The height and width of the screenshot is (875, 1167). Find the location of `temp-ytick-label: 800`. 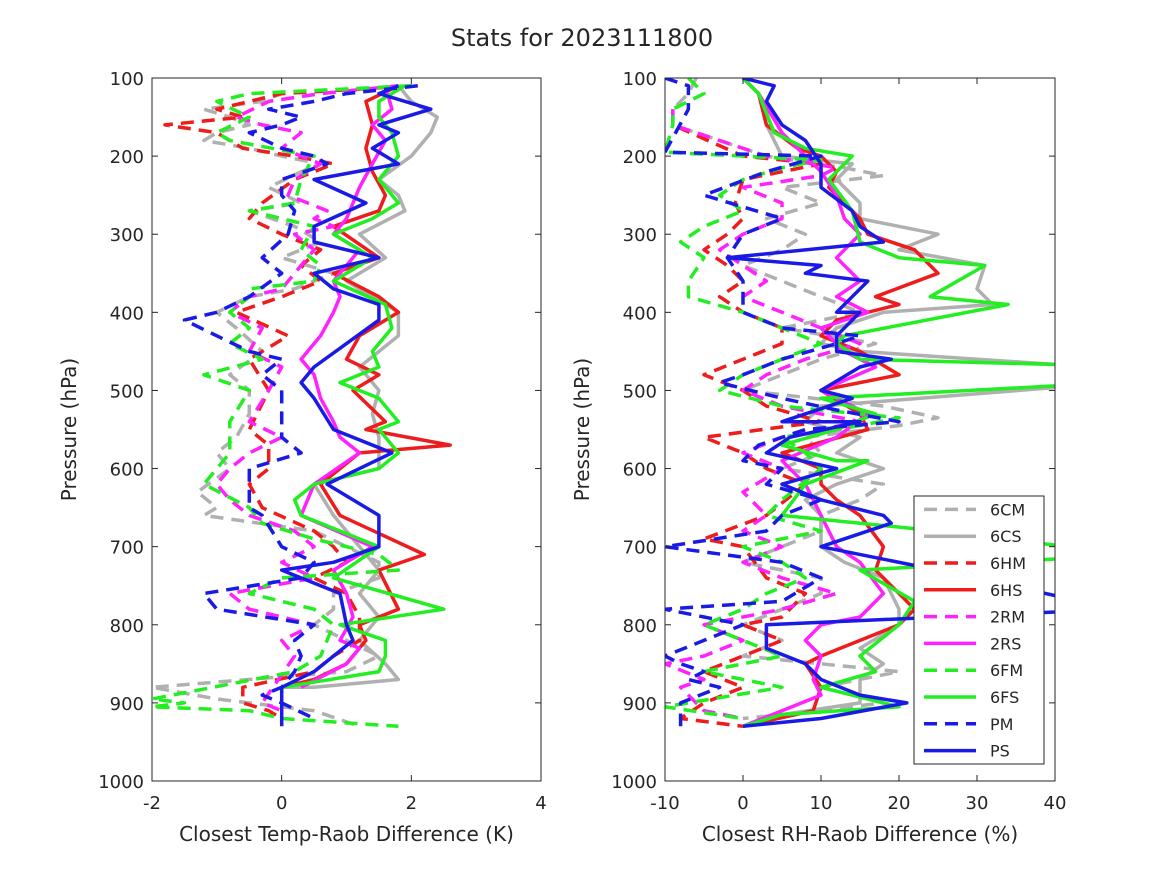

temp-ytick-label: 800 is located at coordinates (127, 626).